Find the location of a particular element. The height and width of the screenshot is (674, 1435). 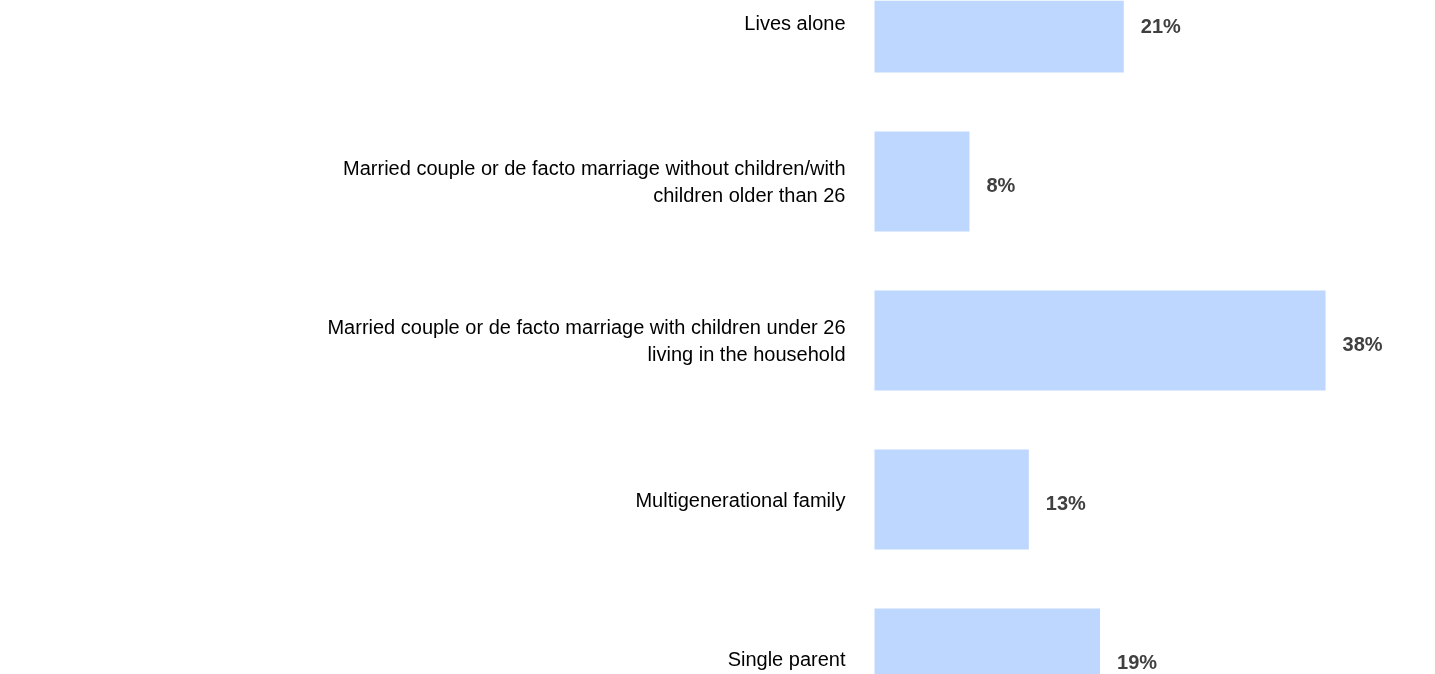

data-label: 8% is located at coordinates (1001, 184).